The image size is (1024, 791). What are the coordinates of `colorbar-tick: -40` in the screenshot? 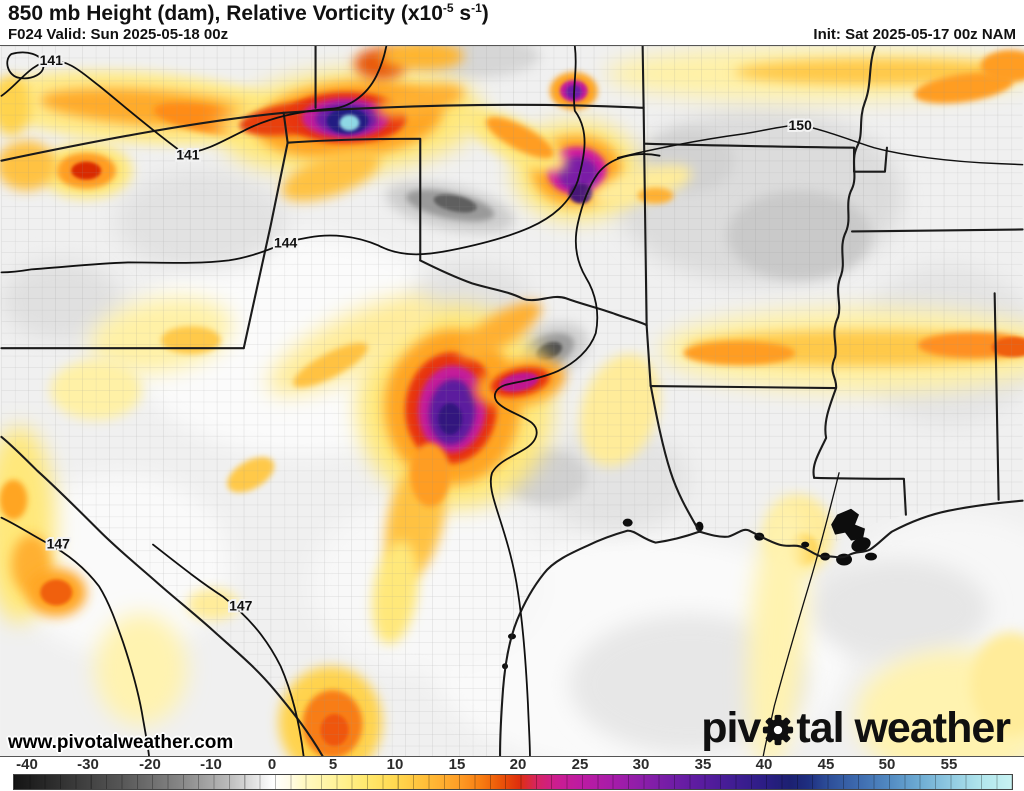 It's located at (27, 764).